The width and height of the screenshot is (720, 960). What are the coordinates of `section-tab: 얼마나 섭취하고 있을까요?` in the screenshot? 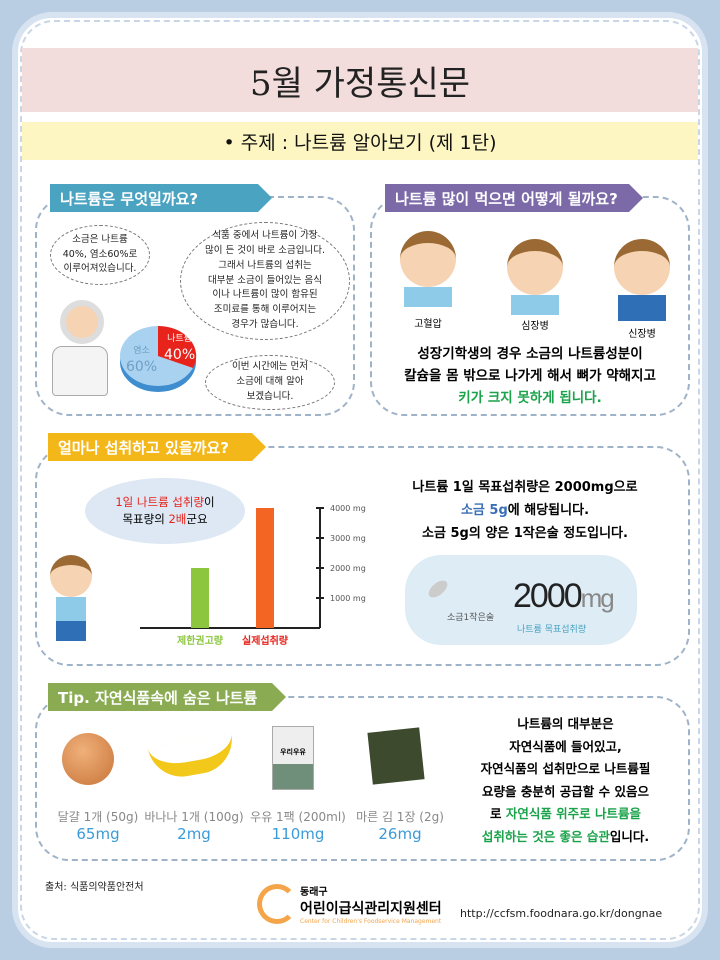 It's located at (157, 447).